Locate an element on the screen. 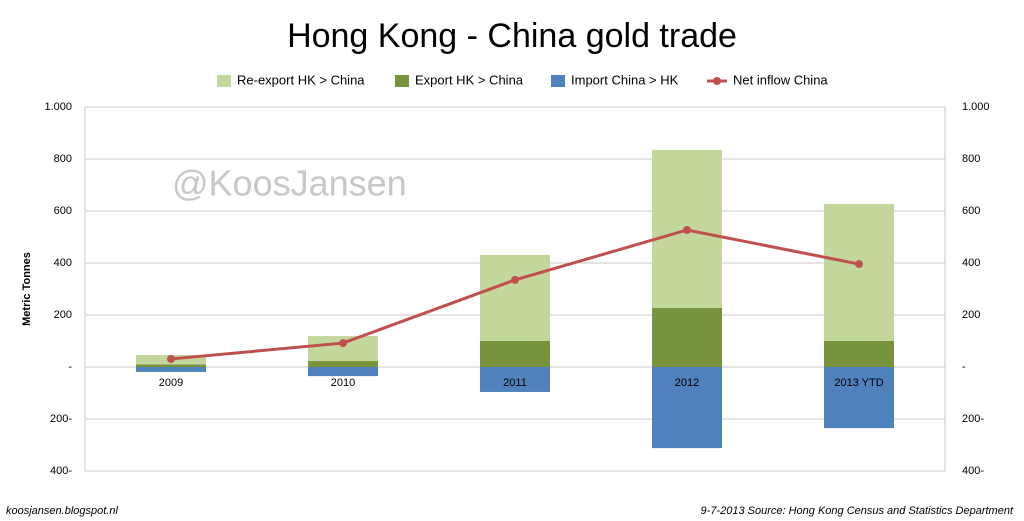  y2-tick-label: 200- is located at coordinates (973, 419).